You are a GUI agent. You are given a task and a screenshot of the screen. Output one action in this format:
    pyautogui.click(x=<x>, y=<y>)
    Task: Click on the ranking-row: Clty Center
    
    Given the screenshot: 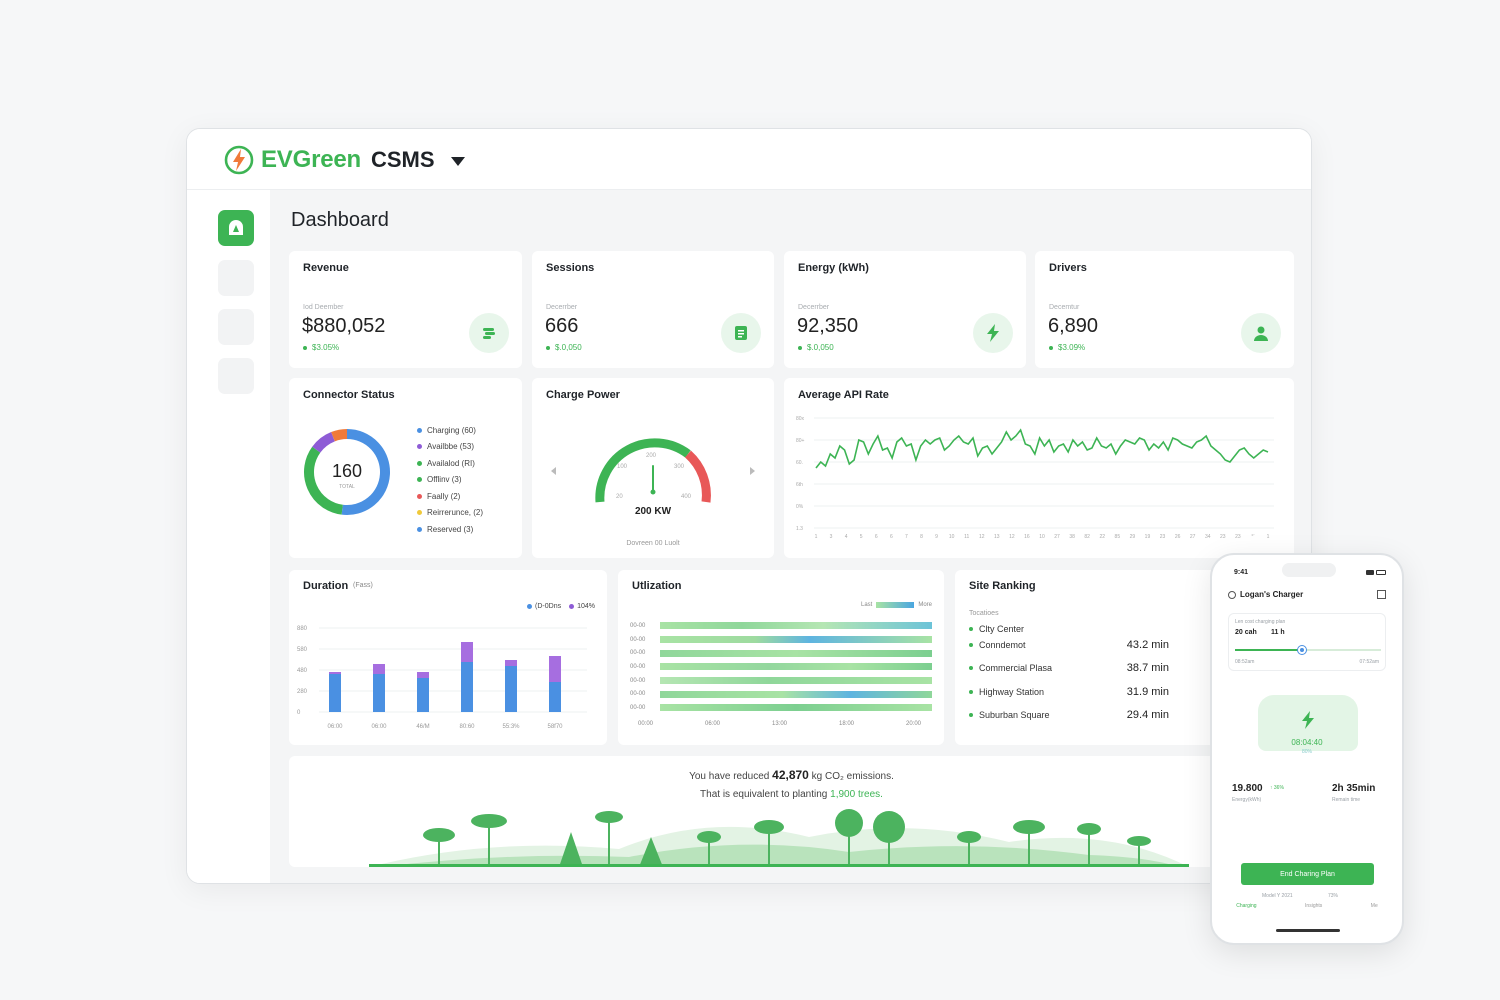 What is the action you would take?
    pyautogui.click(x=1069, y=629)
    